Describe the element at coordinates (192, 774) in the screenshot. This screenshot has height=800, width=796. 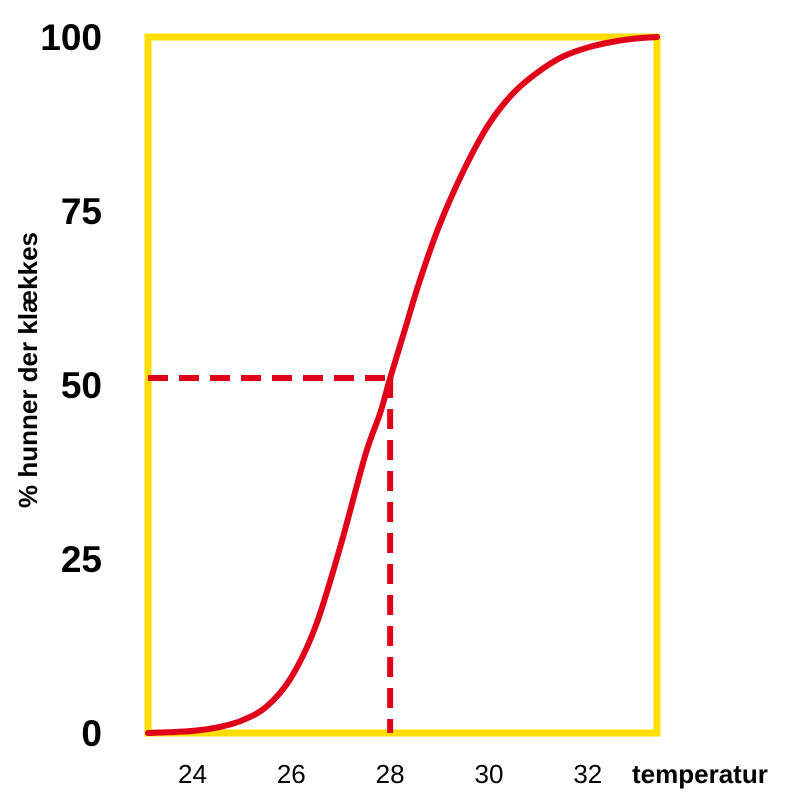
I see `x-tick-label: 24` at that location.